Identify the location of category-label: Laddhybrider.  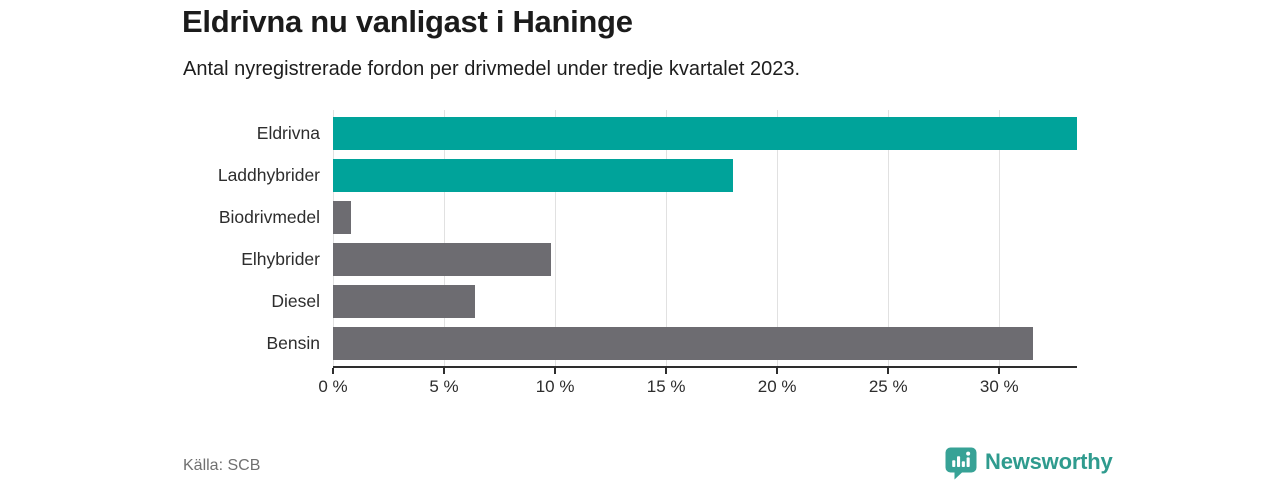
(268, 174).